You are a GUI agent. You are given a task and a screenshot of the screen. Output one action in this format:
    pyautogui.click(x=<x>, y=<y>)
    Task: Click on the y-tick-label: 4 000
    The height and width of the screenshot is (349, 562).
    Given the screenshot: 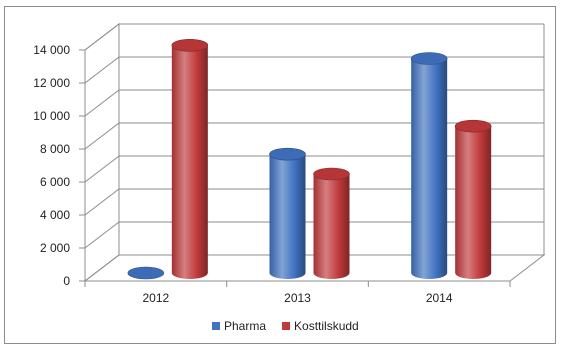 What is the action you would take?
    pyautogui.click(x=55, y=215)
    